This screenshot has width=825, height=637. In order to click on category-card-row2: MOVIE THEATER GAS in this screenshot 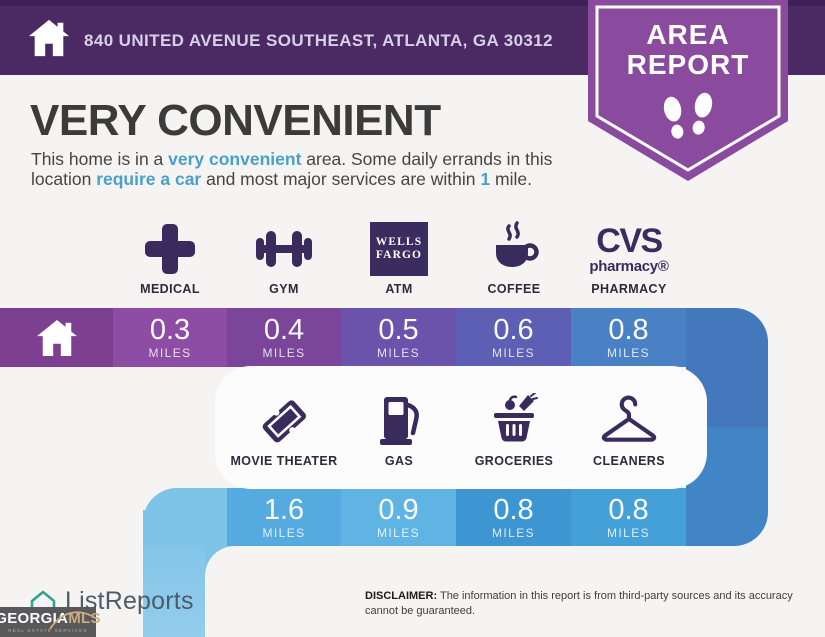, I will do `click(461, 427)`.